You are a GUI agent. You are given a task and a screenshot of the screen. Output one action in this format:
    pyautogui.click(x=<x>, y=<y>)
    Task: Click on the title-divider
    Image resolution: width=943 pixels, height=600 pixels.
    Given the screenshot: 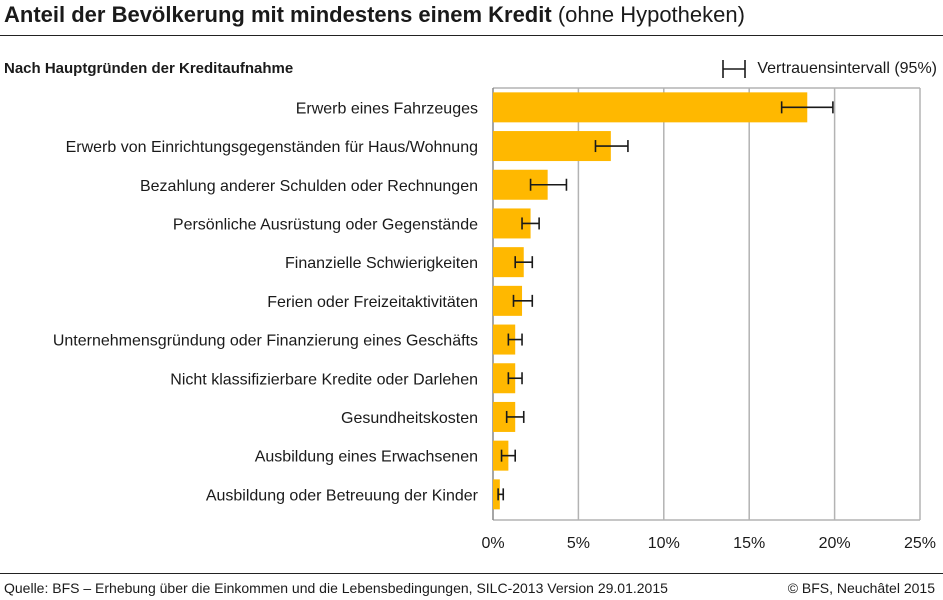 What is the action you would take?
    pyautogui.click(x=471, y=35)
    